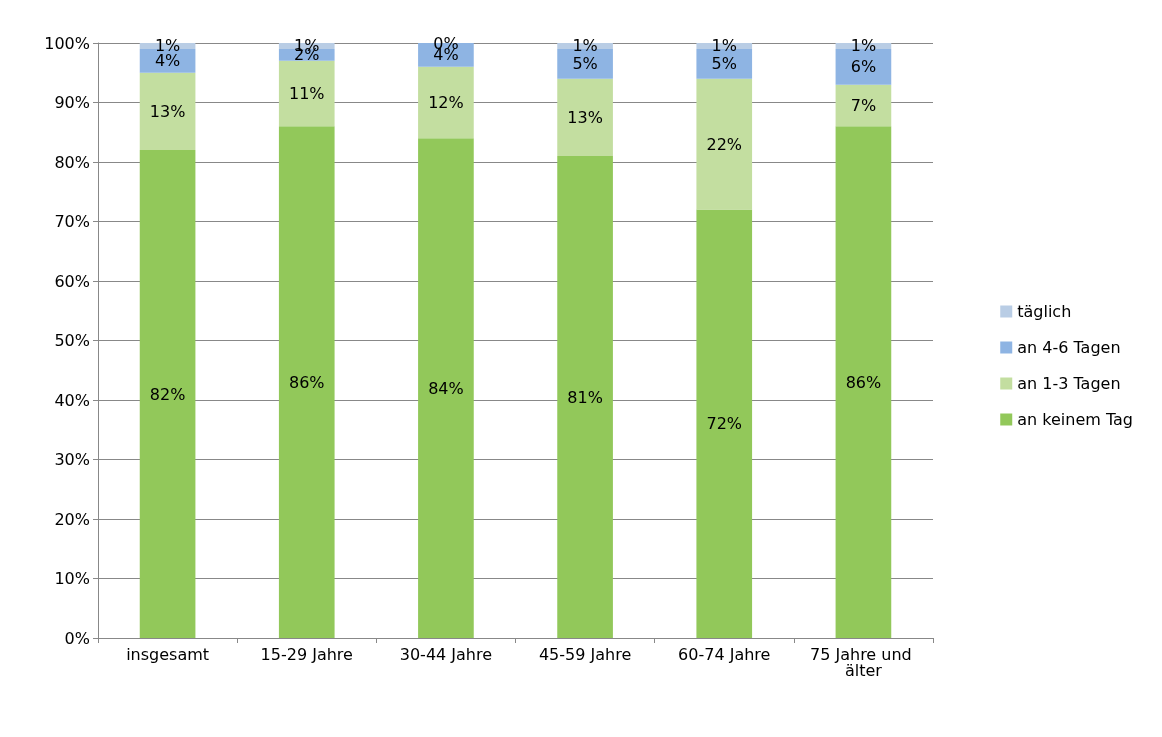 The width and height of the screenshot is (1162, 737). Describe the element at coordinates (72, 102) in the screenshot. I see `y-tick-label: 90%` at that location.